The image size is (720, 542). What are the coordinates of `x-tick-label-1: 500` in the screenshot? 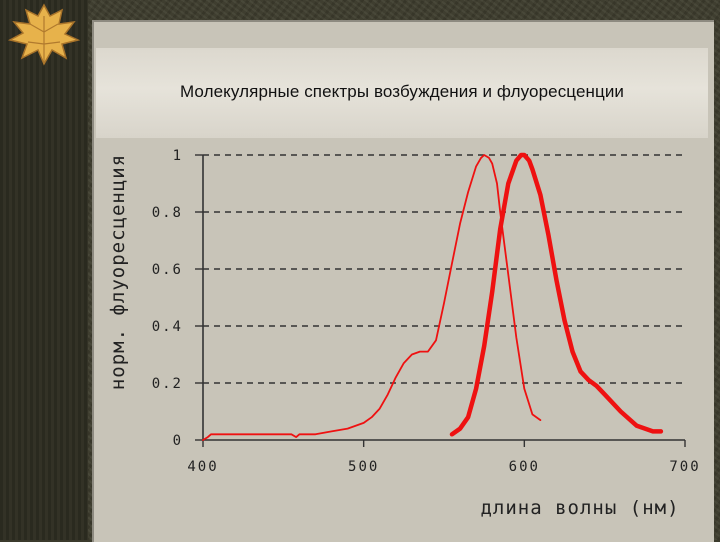 It's located at (363, 467).